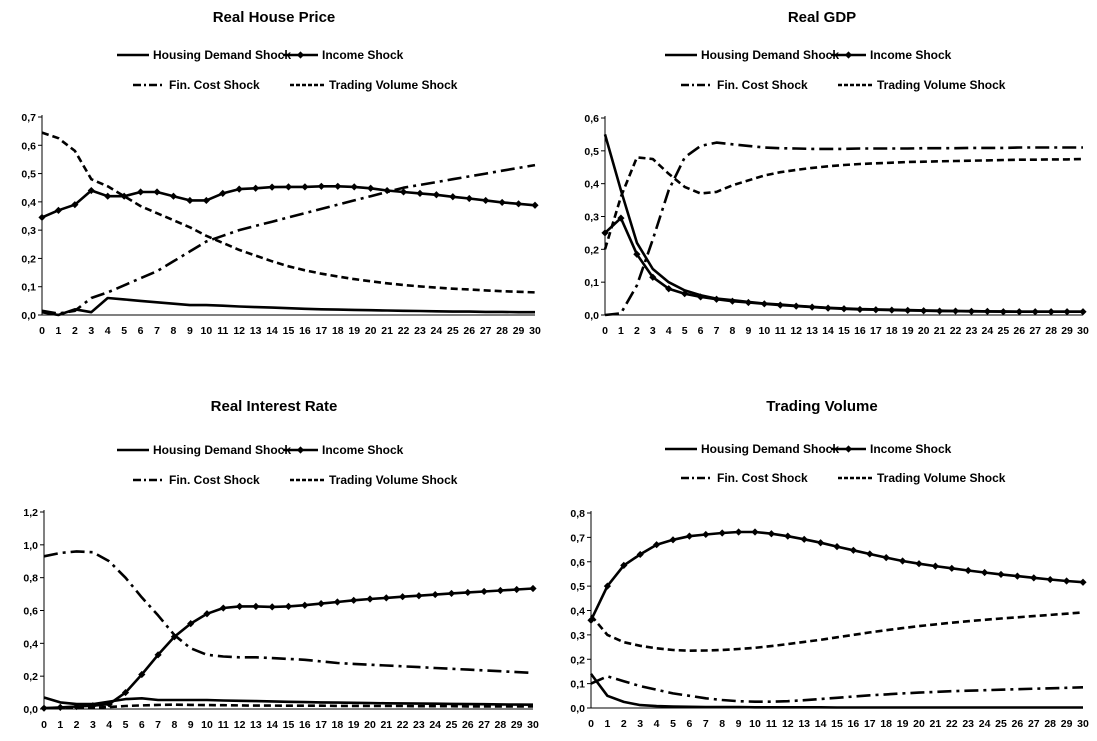 This screenshot has height=741, width=1097. What do you see at coordinates (222, 331) in the screenshot?
I see `x-tick-label: 11` at bounding box center [222, 331].